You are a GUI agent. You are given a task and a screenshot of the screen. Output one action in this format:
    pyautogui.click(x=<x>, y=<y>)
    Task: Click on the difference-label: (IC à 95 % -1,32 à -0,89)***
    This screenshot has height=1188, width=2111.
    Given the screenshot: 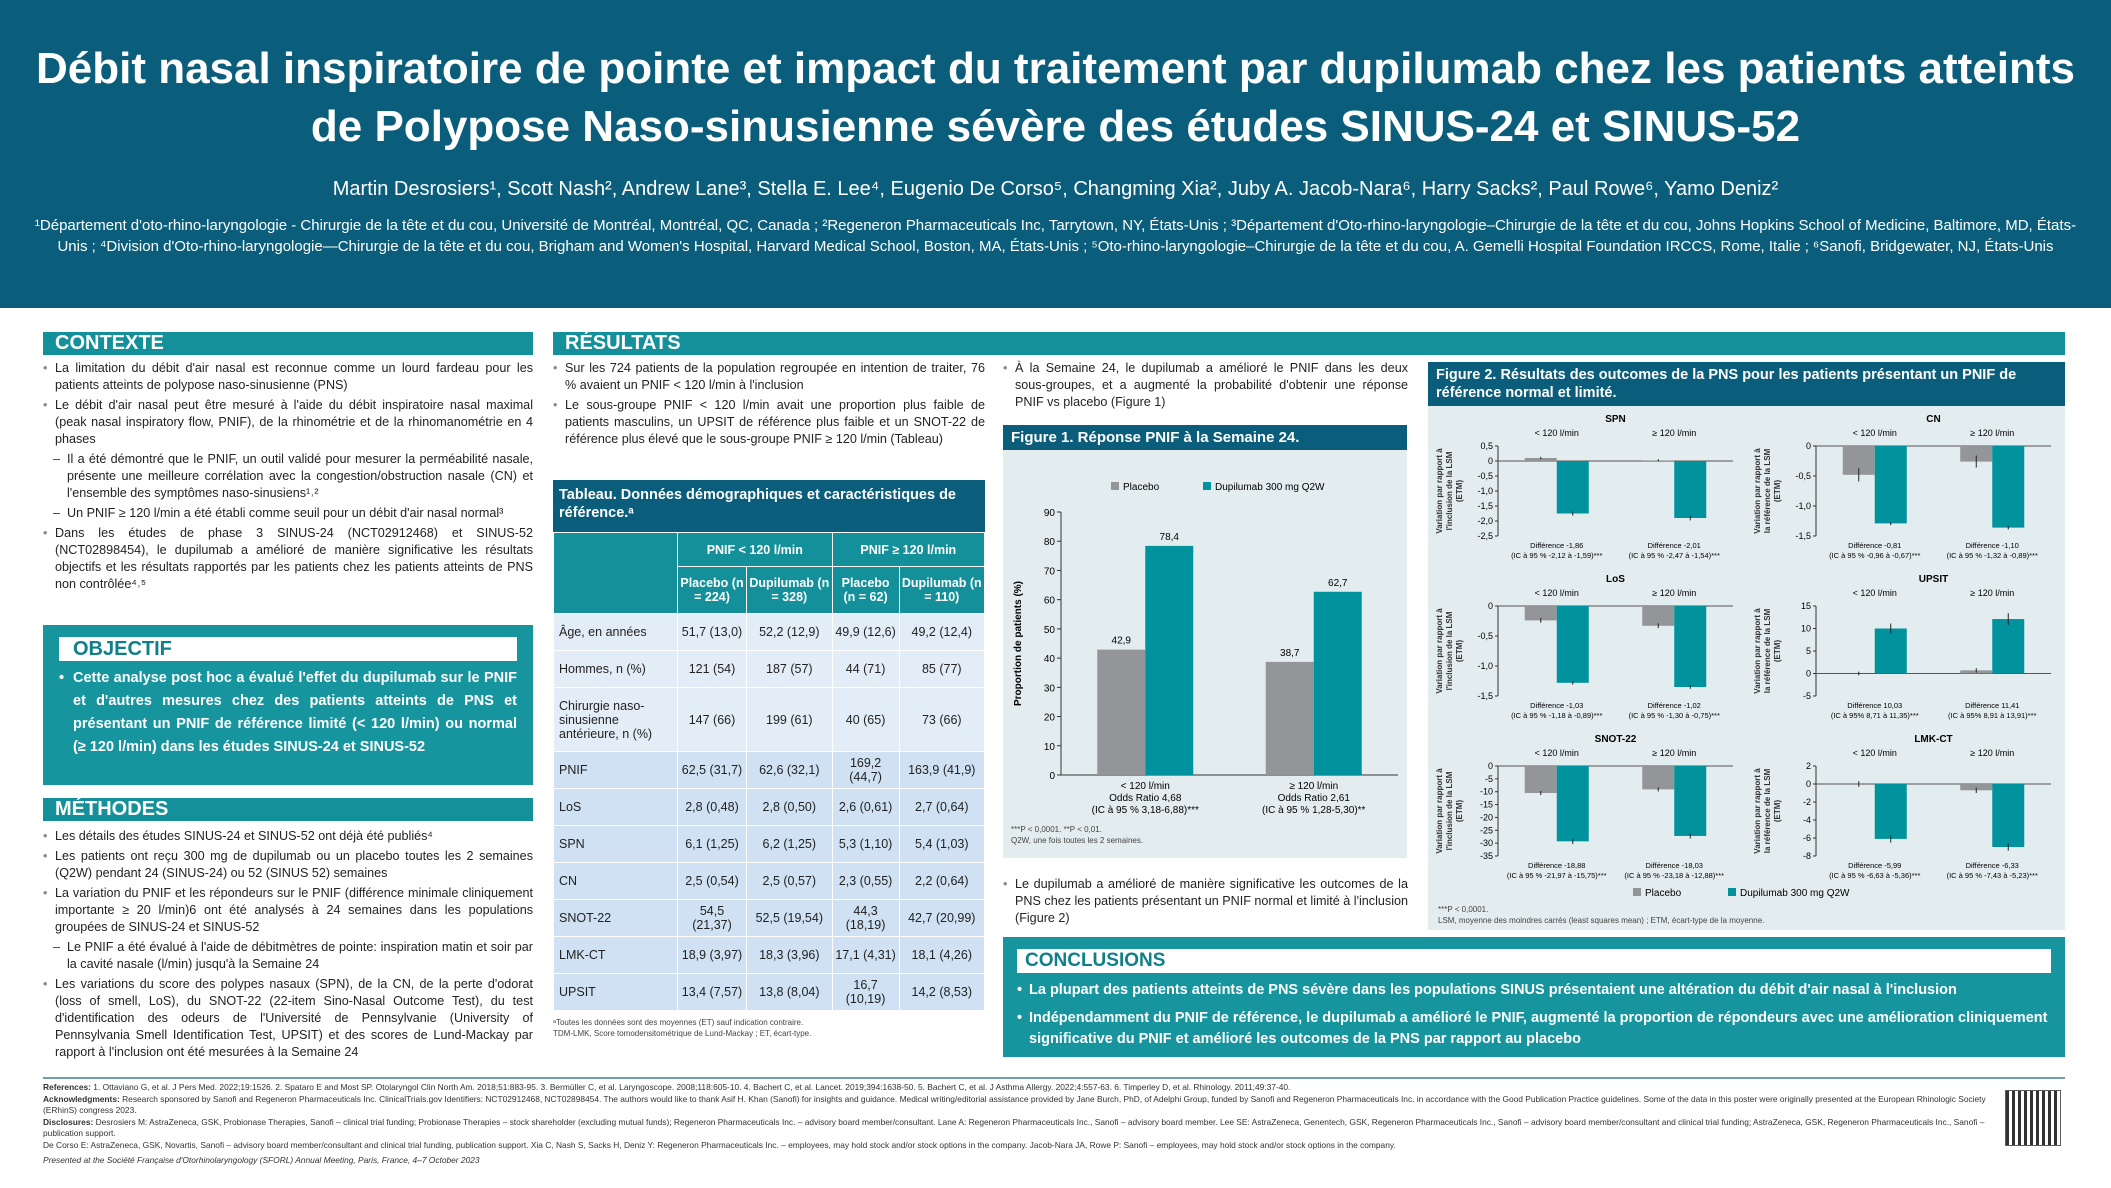 What is the action you would take?
    pyautogui.click(x=1992, y=555)
    